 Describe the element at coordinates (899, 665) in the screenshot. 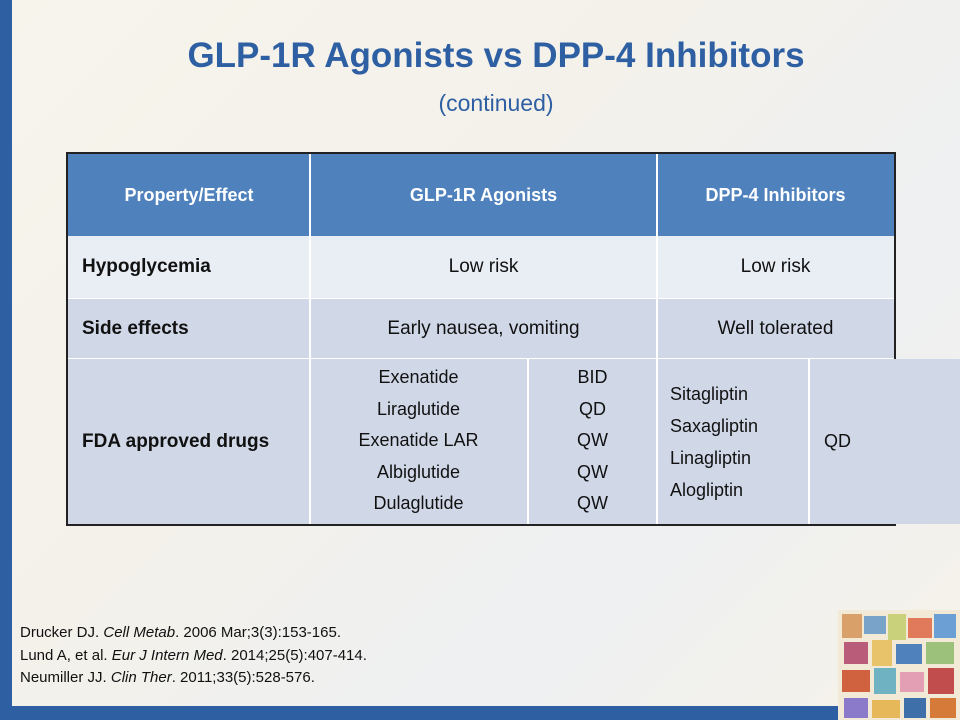

I see `mosaic-image` at that location.